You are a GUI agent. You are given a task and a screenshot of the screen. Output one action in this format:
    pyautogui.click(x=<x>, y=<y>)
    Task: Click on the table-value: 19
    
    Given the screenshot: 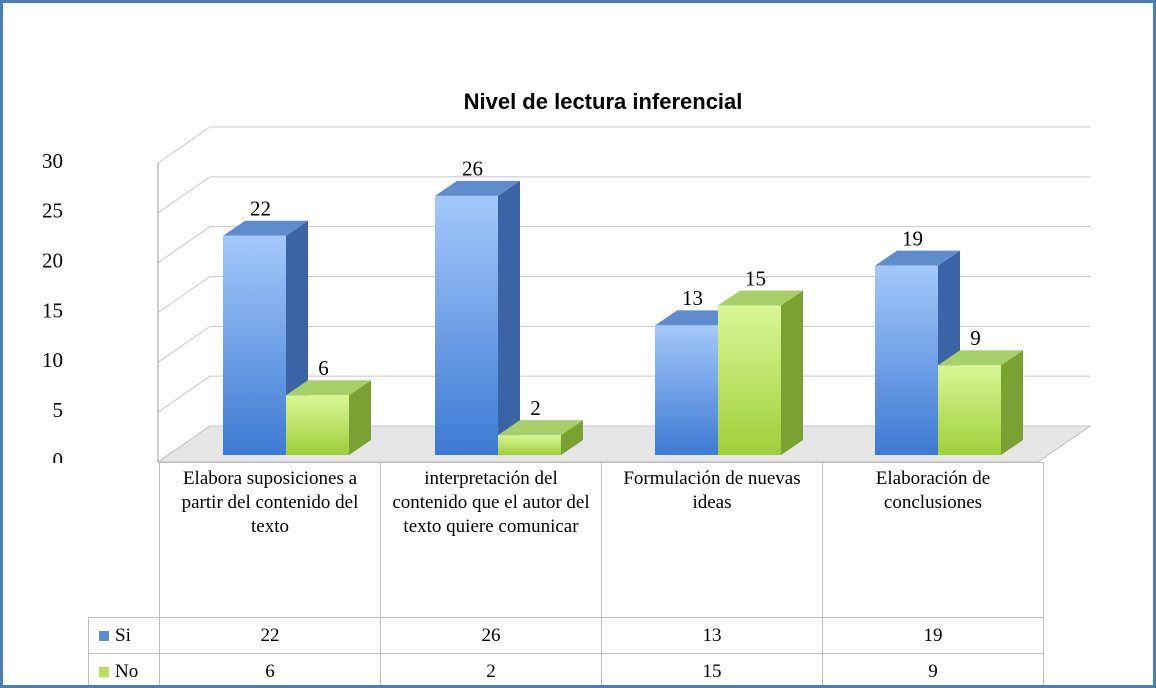 What is the action you would take?
    pyautogui.click(x=933, y=635)
    